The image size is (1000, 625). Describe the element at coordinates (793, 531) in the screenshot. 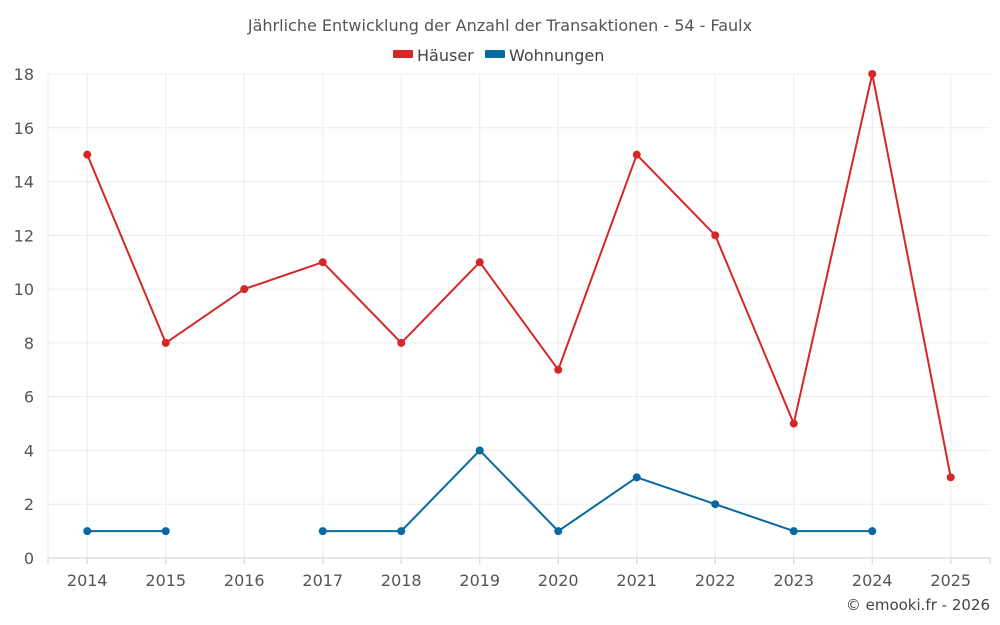

I see `data-point-wohnungen-2023` at that location.